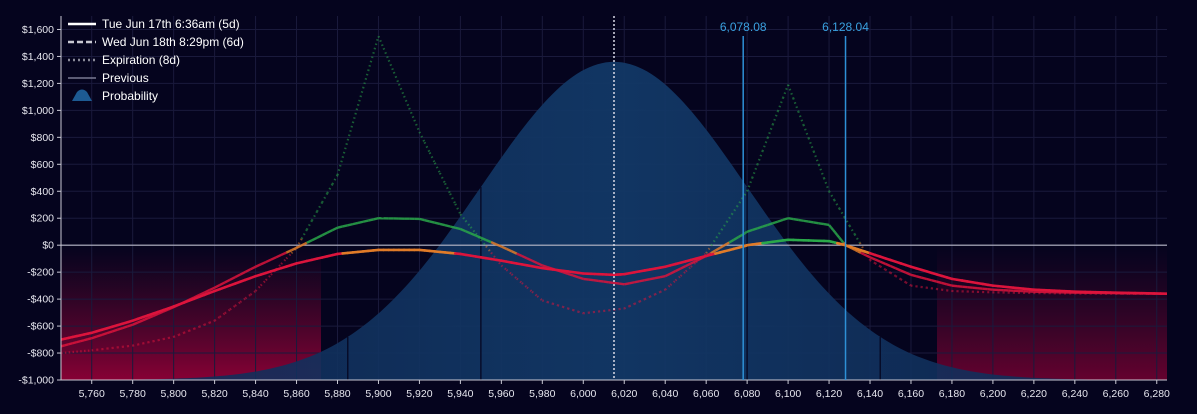 The height and width of the screenshot is (414, 1197). I want to click on x-tick-label: 6,280, so click(1157, 394).